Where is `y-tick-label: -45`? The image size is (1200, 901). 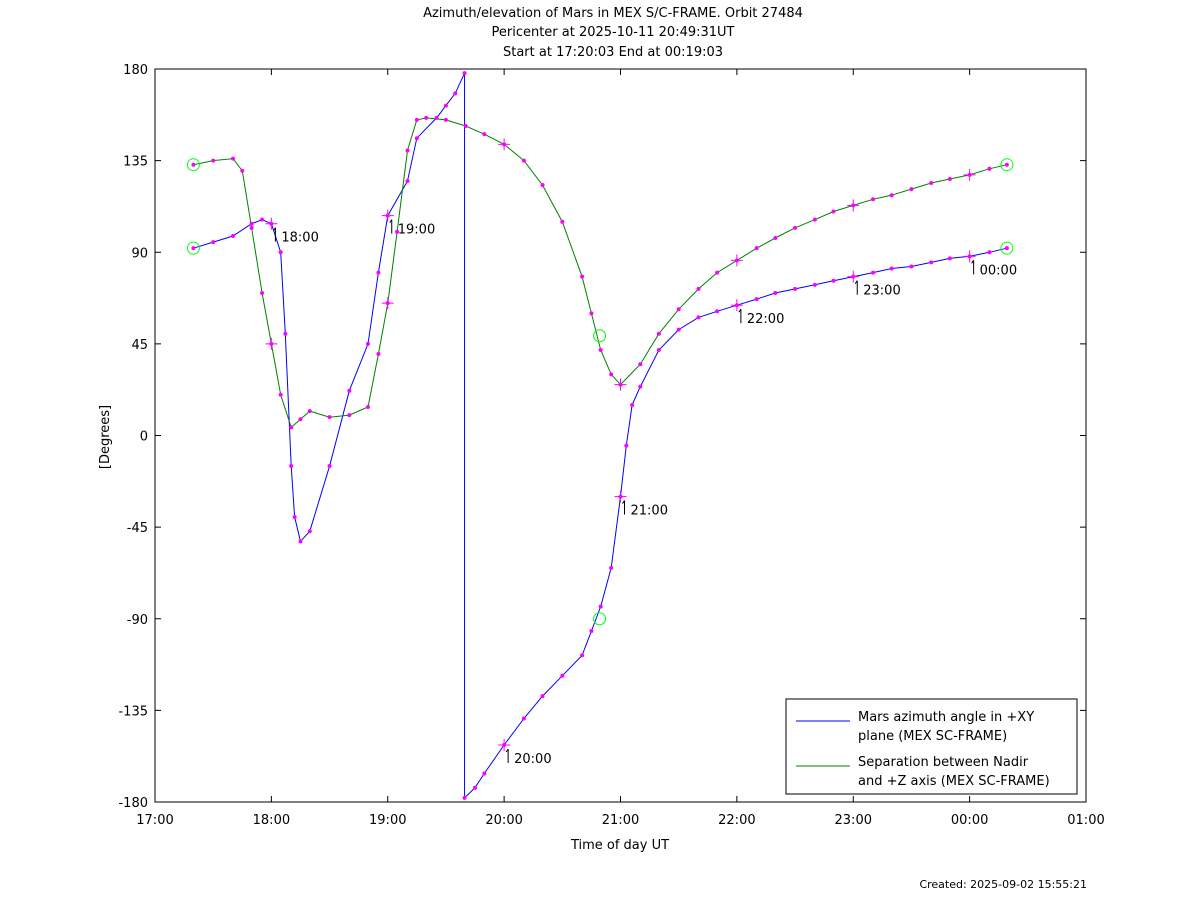 y-tick-label: -45 is located at coordinates (137, 528).